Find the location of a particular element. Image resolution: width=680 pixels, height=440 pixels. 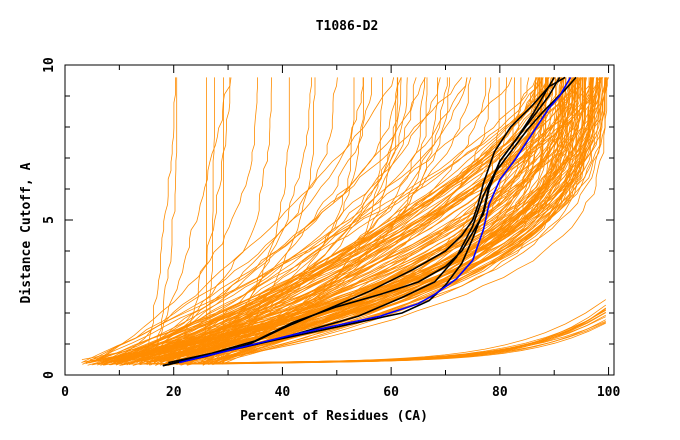

y-tick-label: 10 is located at coordinates (49, 65).